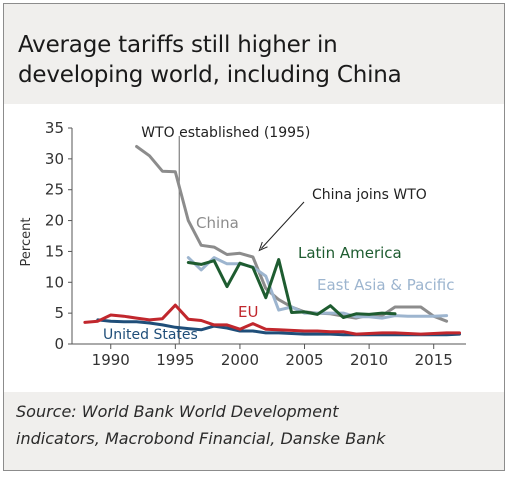  What do you see at coordinates (178, 45) in the screenshot?
I see `chart-title-line-1: Average tariffs still higher in` at bounding box center [178, 45].